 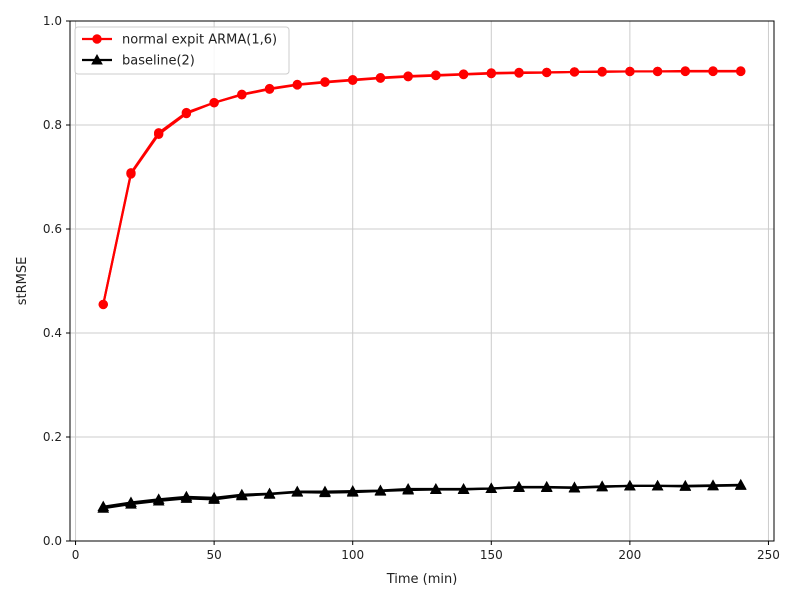 What do you see at coordinates (52, 541) in the screenshot?
I see `y-tick-label: 0.0` at bounding box center [52, 541].